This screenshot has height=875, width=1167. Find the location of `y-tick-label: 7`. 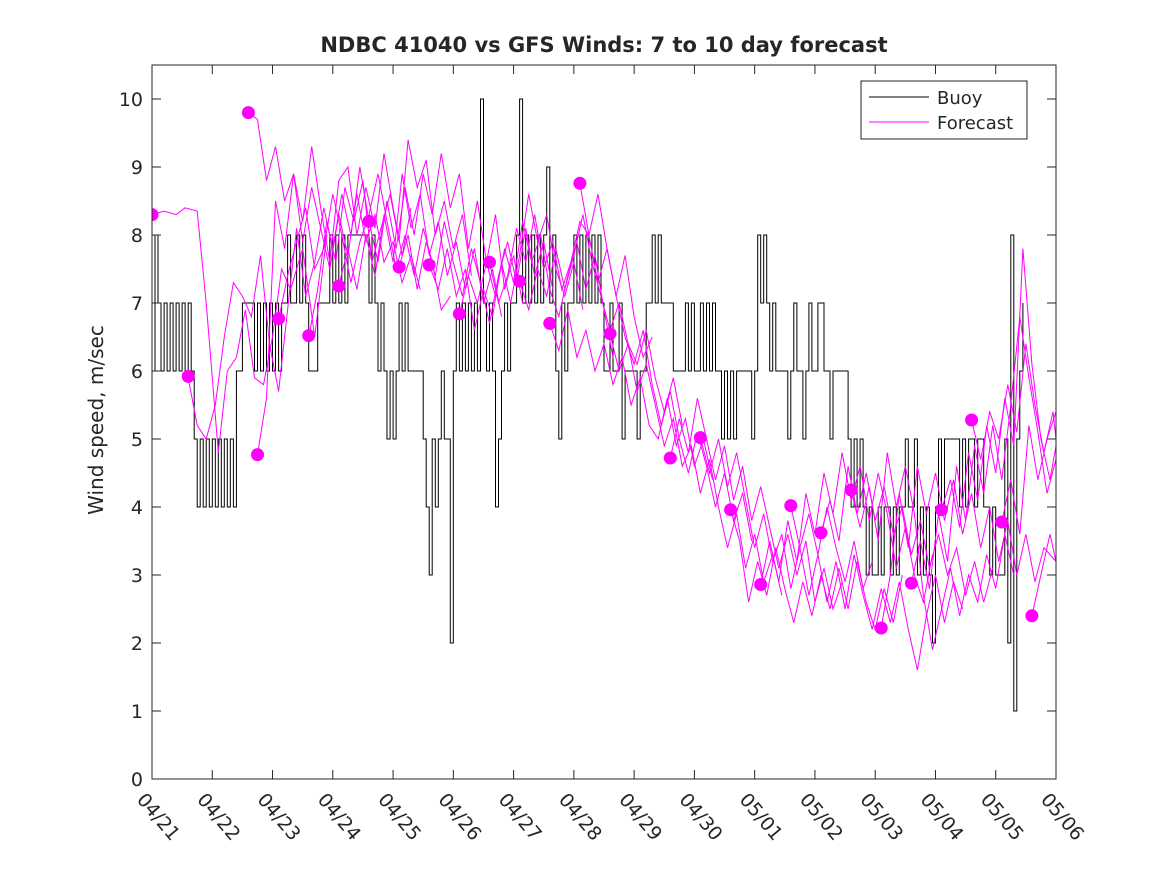

y-tick-label: 7 is located at coordinates (137, 304).